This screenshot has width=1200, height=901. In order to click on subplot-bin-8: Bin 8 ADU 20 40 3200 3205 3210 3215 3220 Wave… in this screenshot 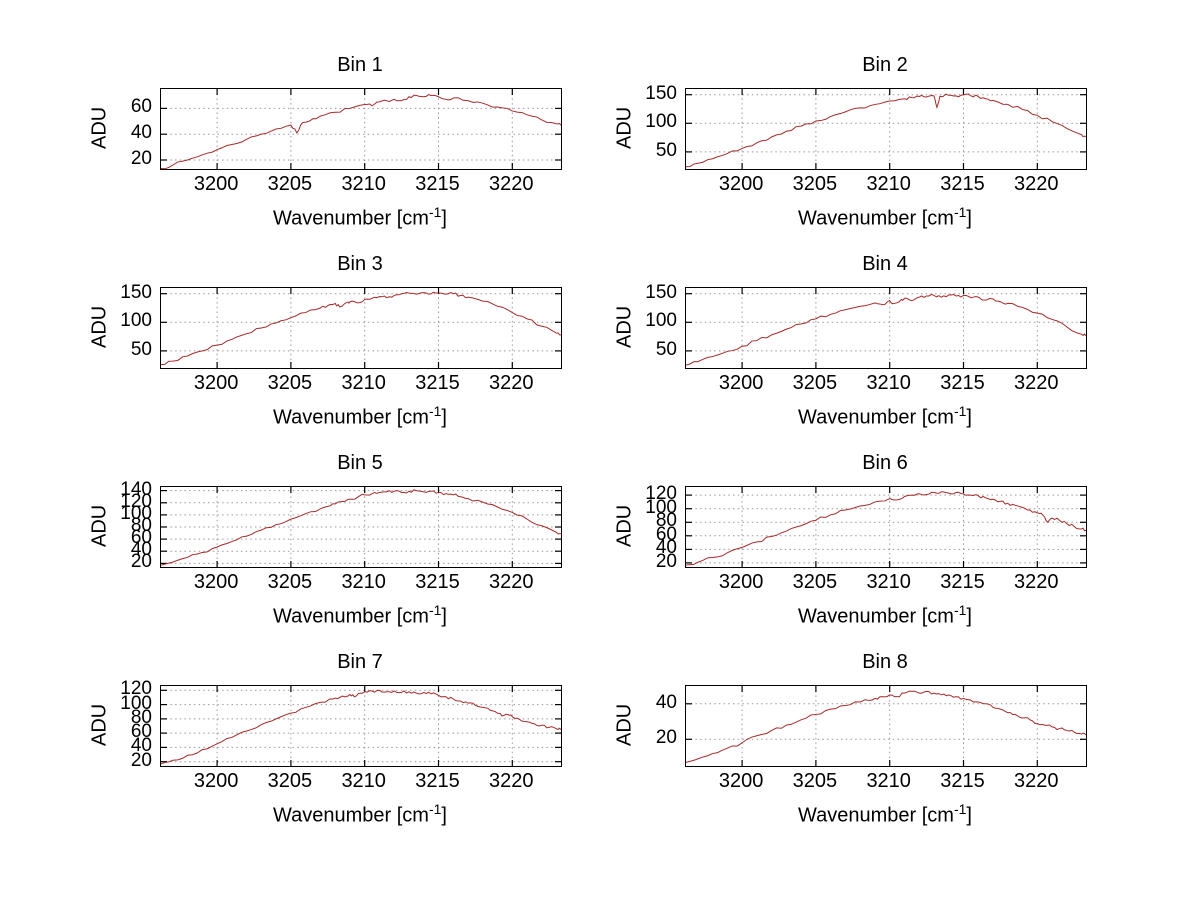, I will do `click(870, 738)`.